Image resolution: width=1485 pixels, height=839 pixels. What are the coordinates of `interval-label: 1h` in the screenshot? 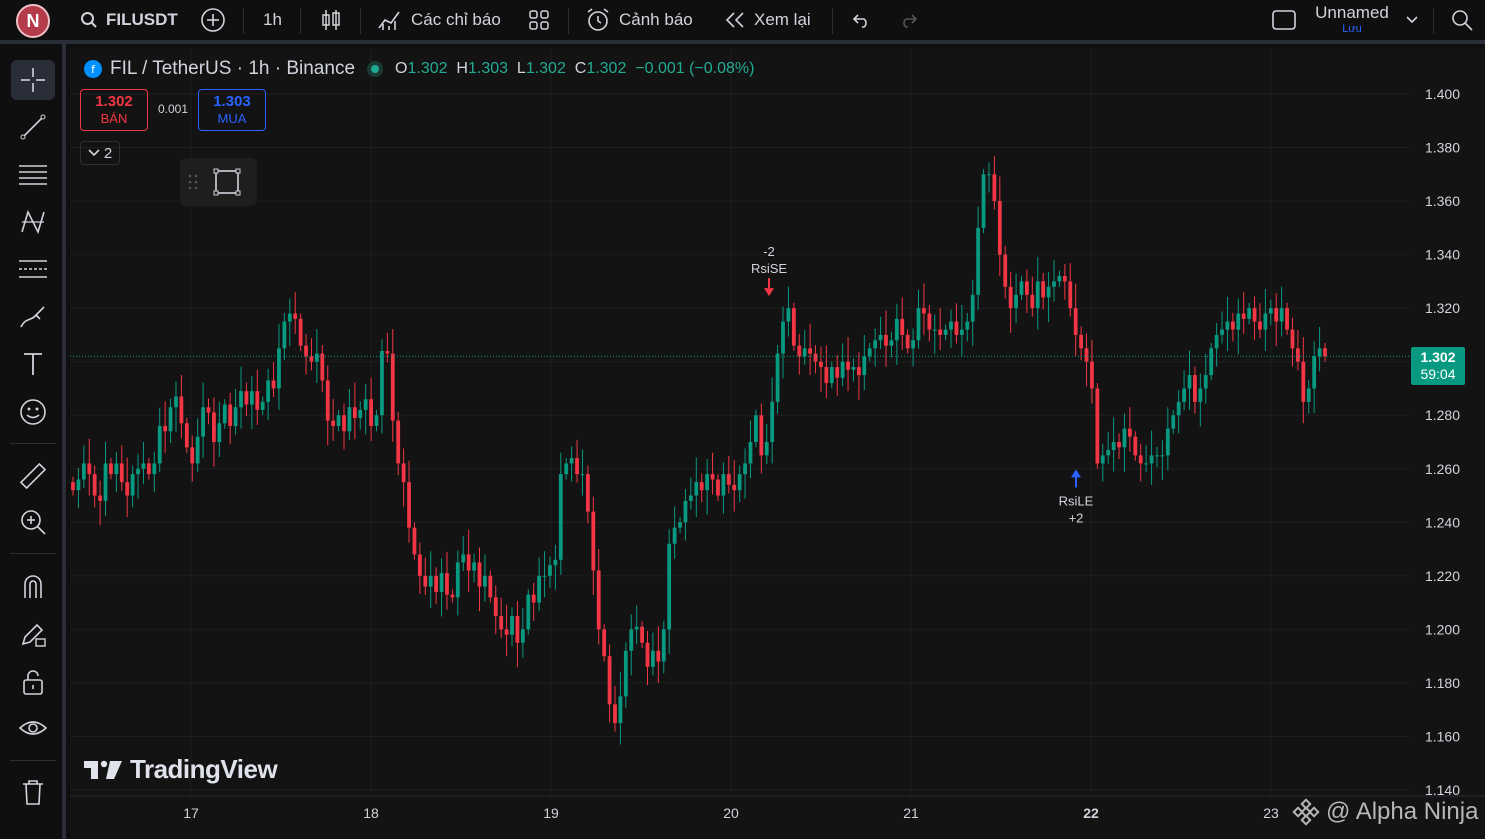 It's located at (272, 19).